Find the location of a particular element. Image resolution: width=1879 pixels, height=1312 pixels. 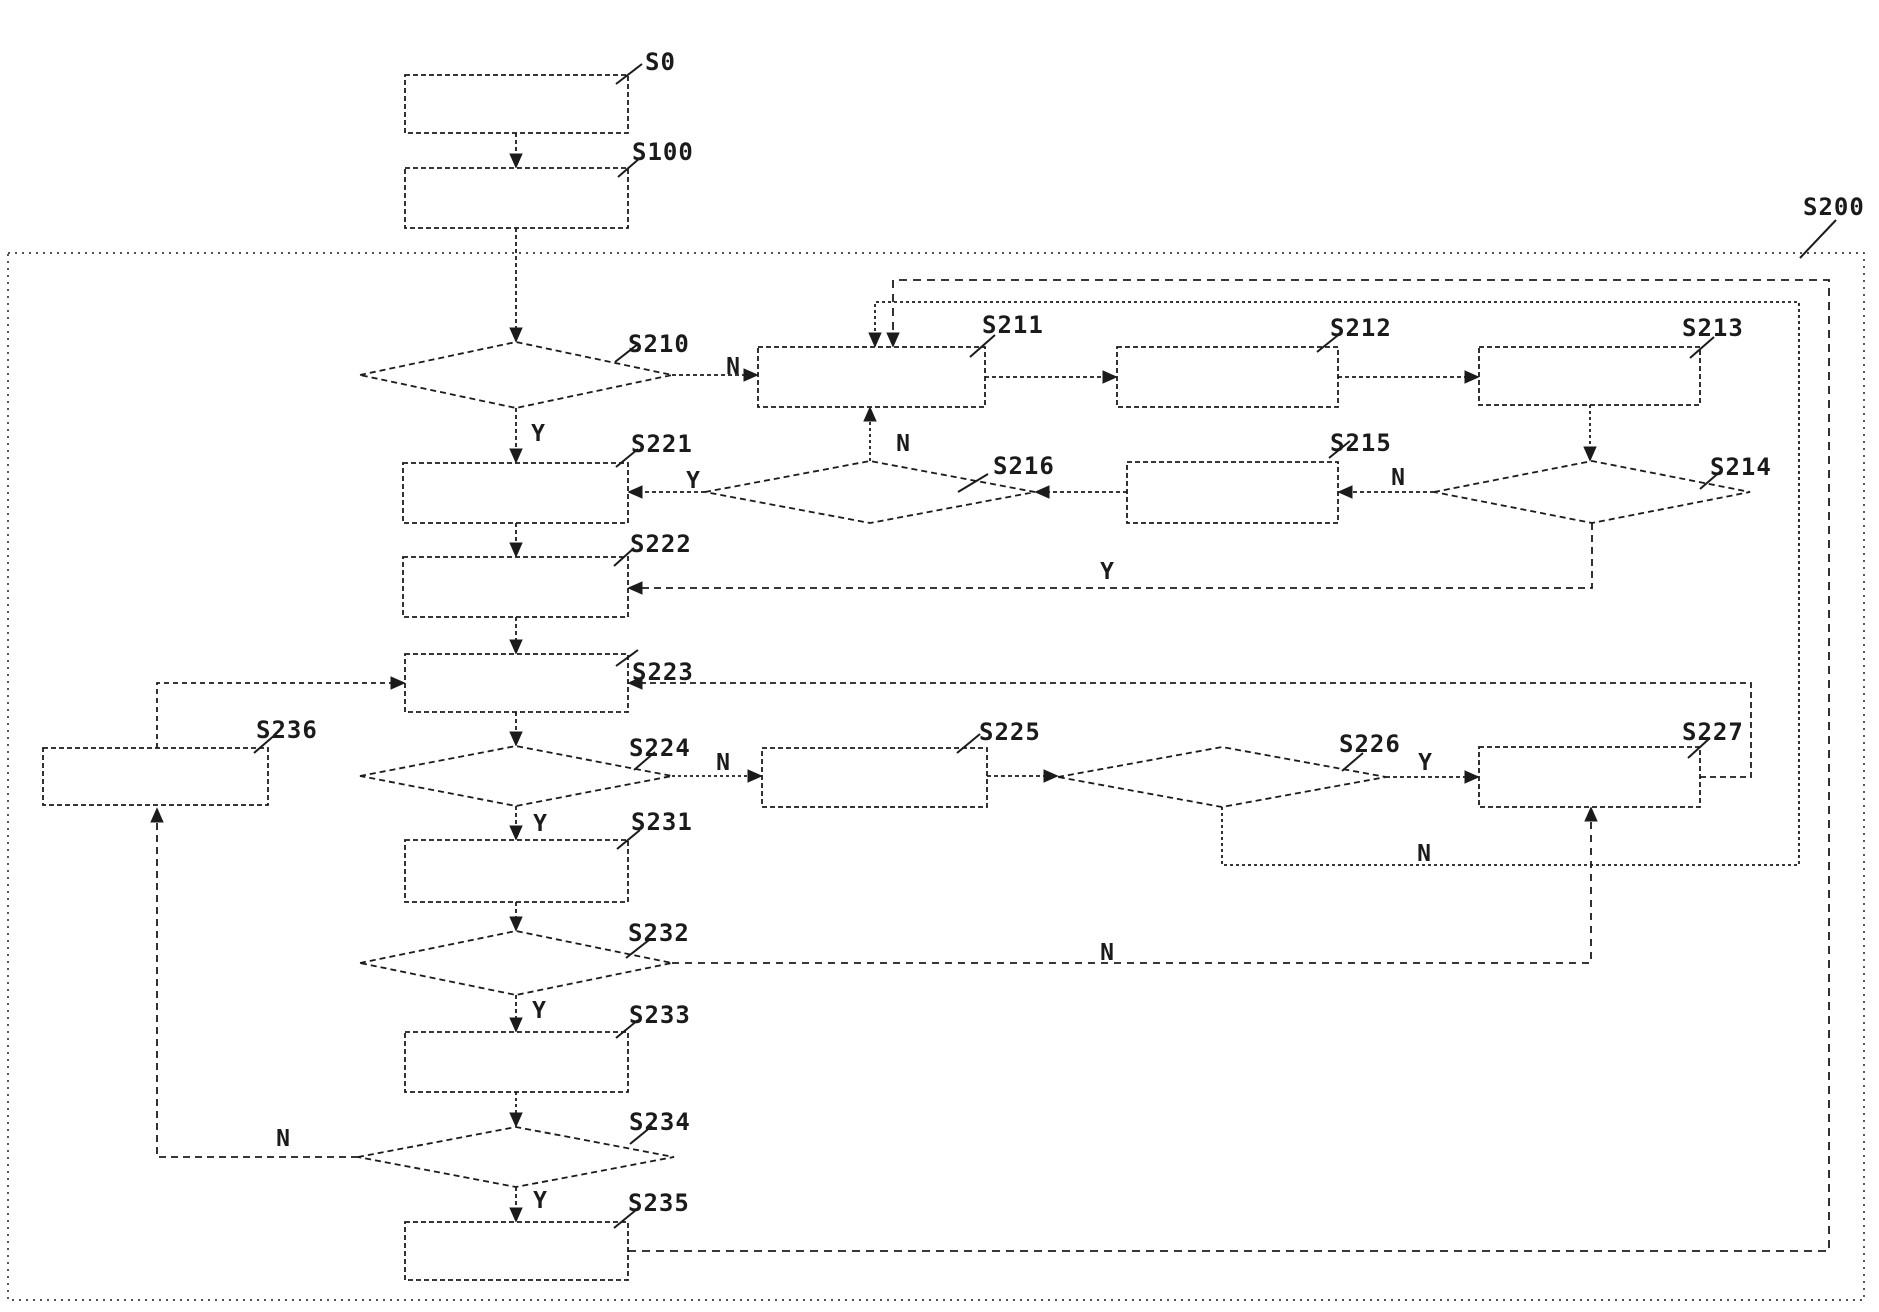

leader-tick-S216 is located at coordinates (973, 483).